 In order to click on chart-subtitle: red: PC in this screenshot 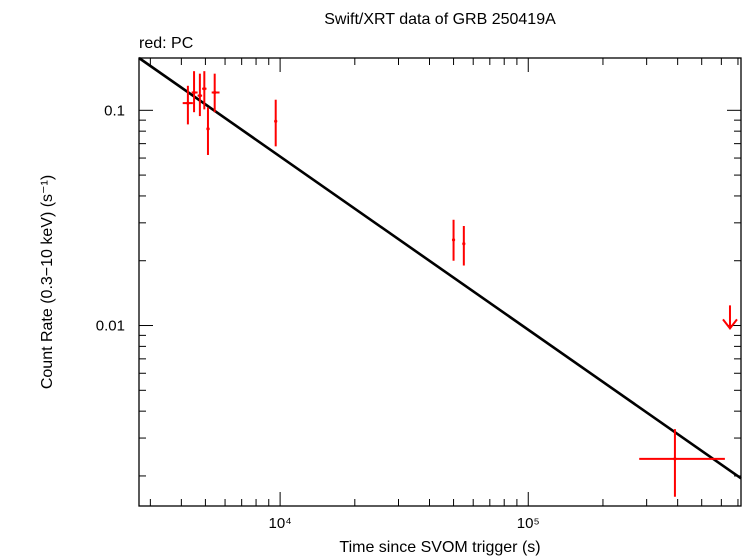, I will do `click(166, 43)`.